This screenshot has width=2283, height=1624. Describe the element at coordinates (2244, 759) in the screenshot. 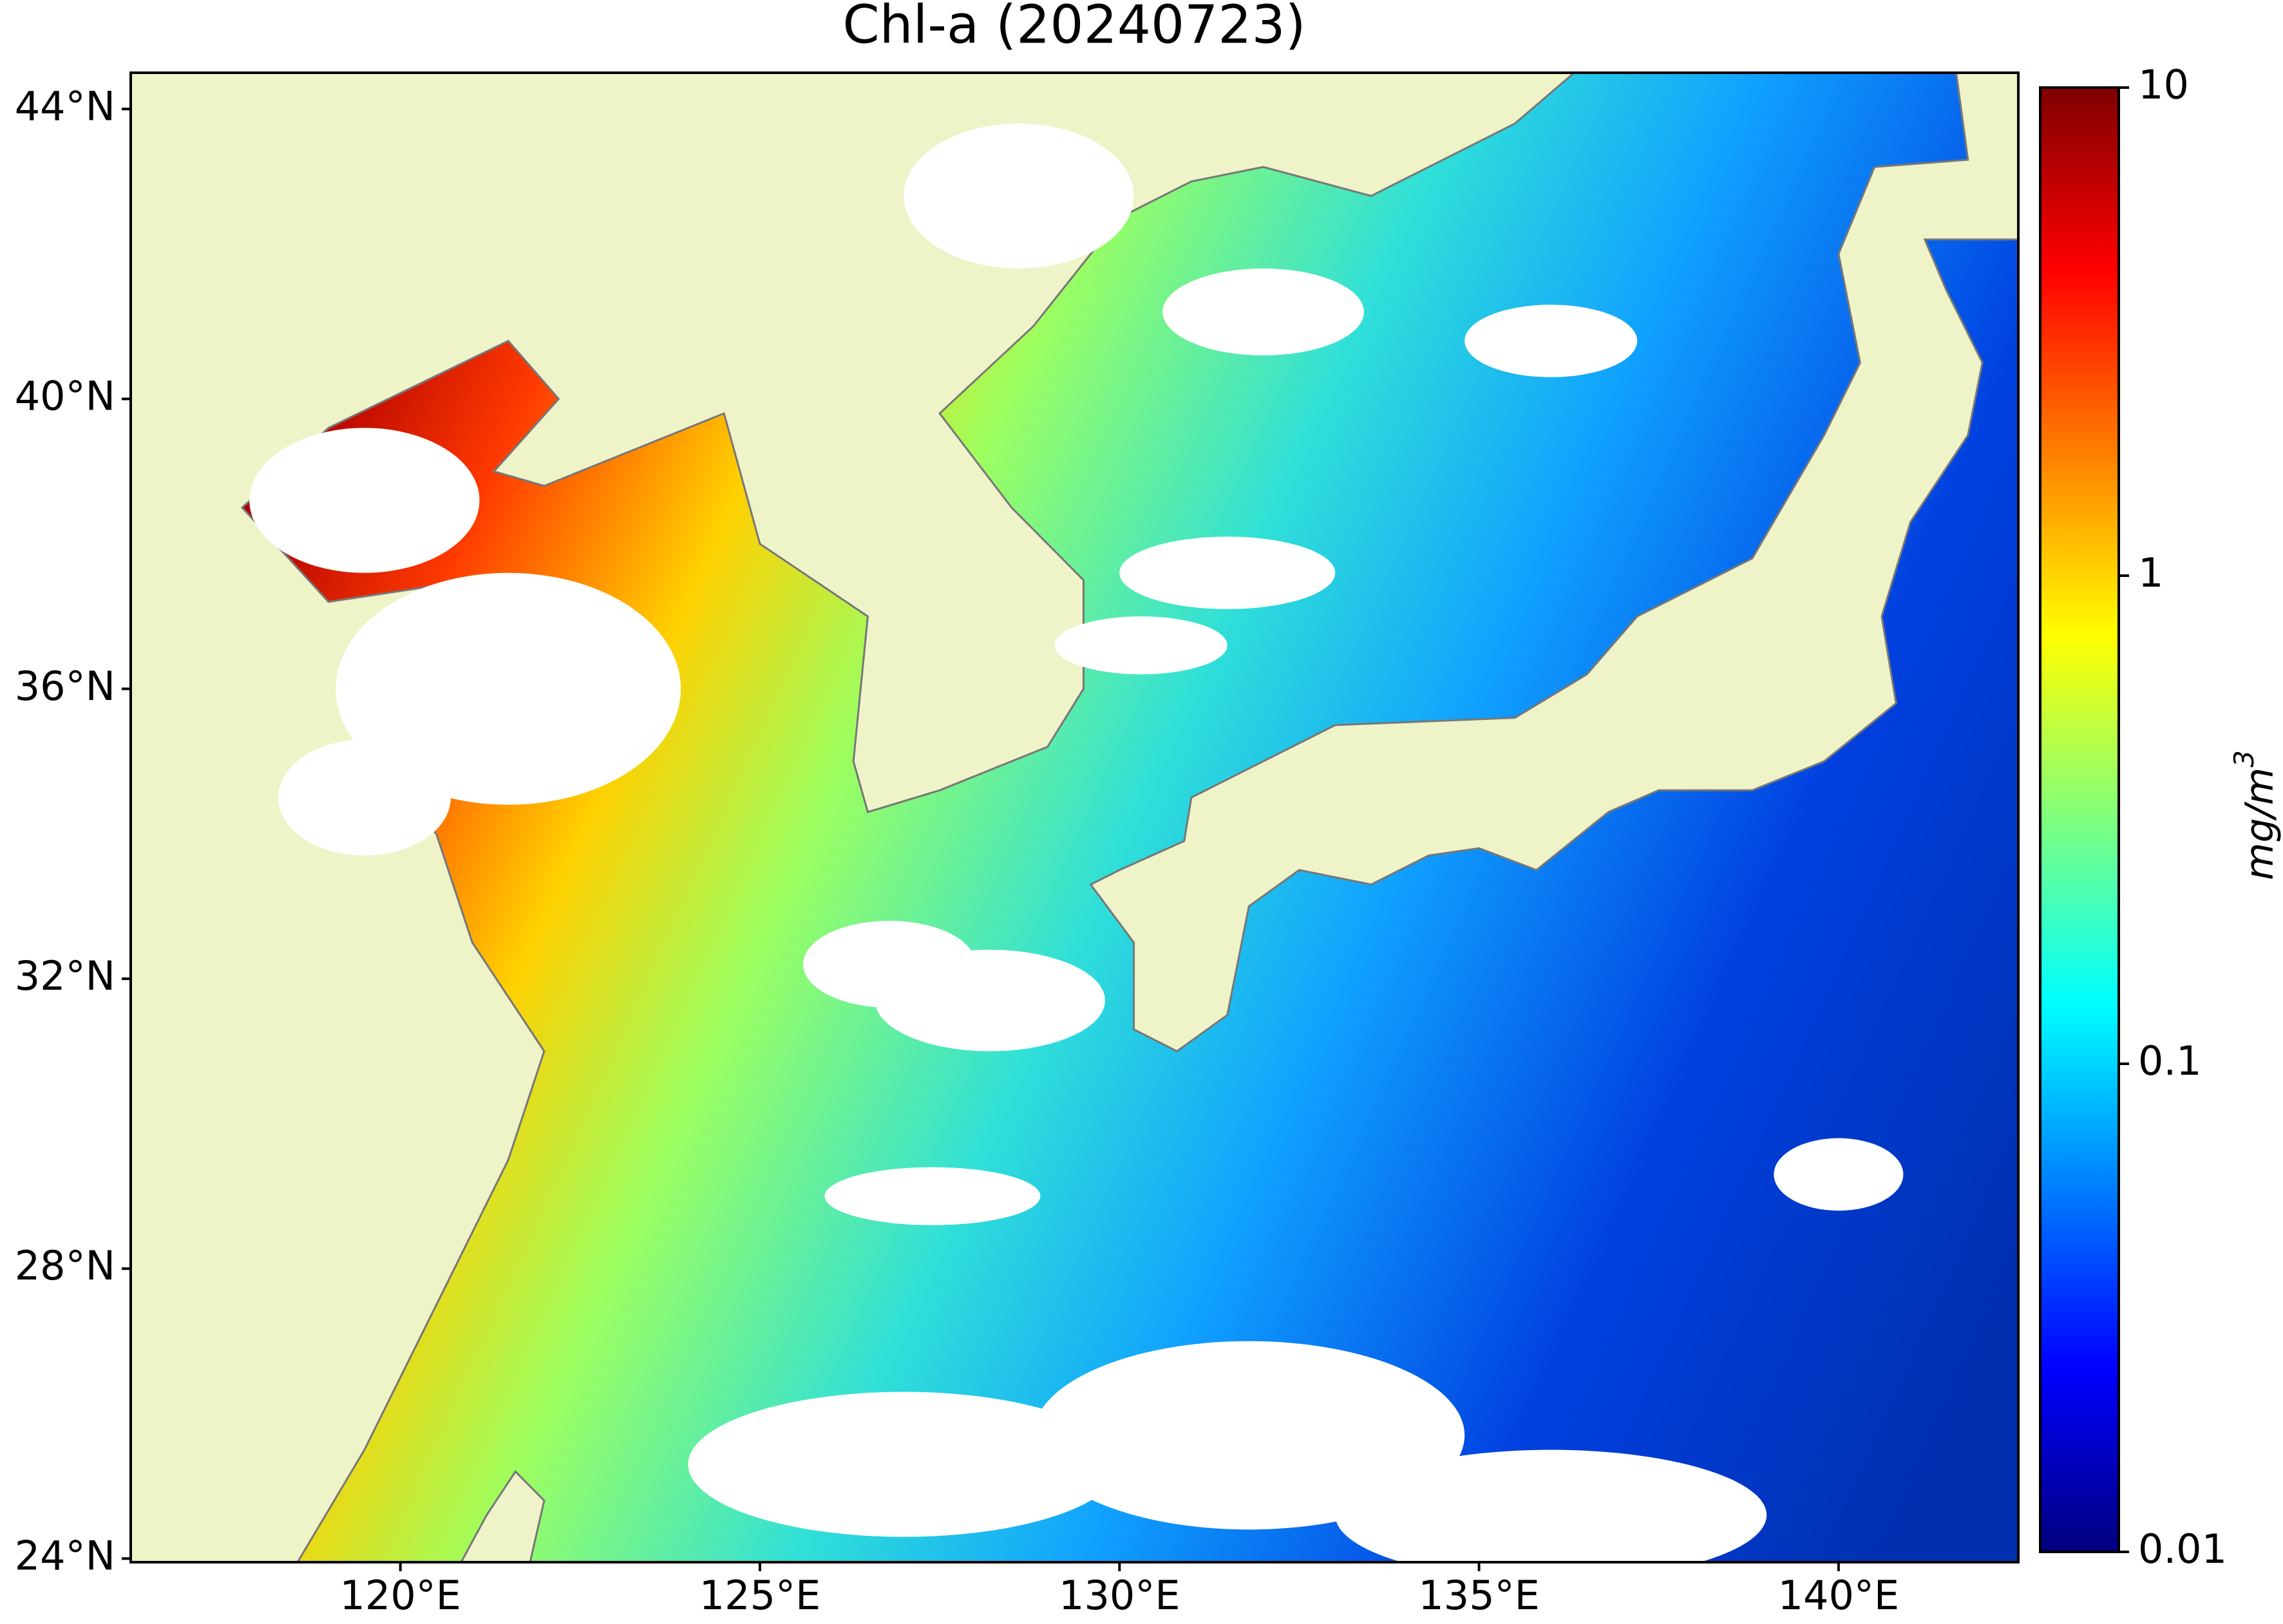

I see `unit-exponent: 3` at that location.